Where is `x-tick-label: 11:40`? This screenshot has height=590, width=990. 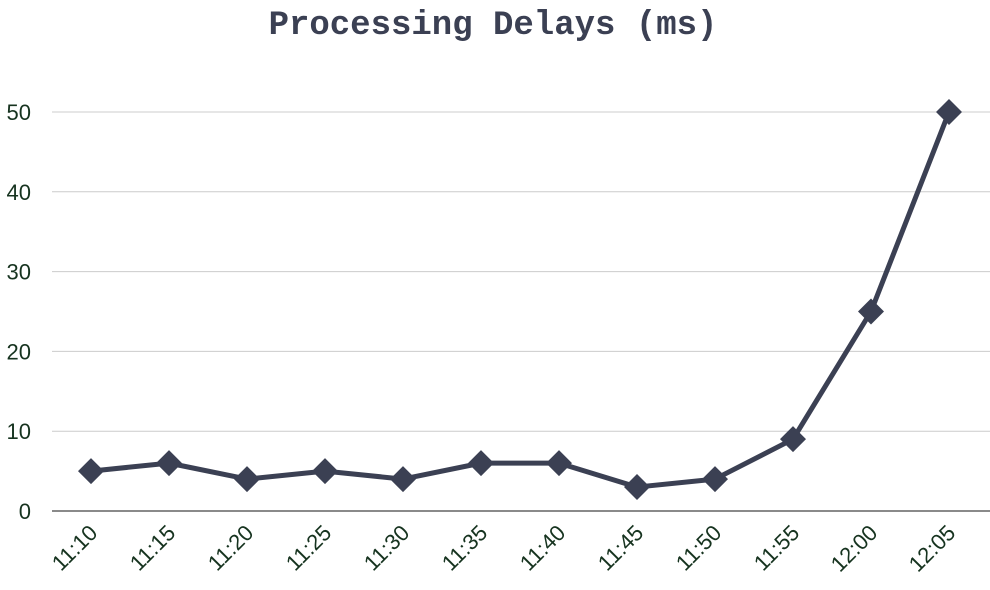 x-tick-label: 11:40 is located at coordinates (542, 547).